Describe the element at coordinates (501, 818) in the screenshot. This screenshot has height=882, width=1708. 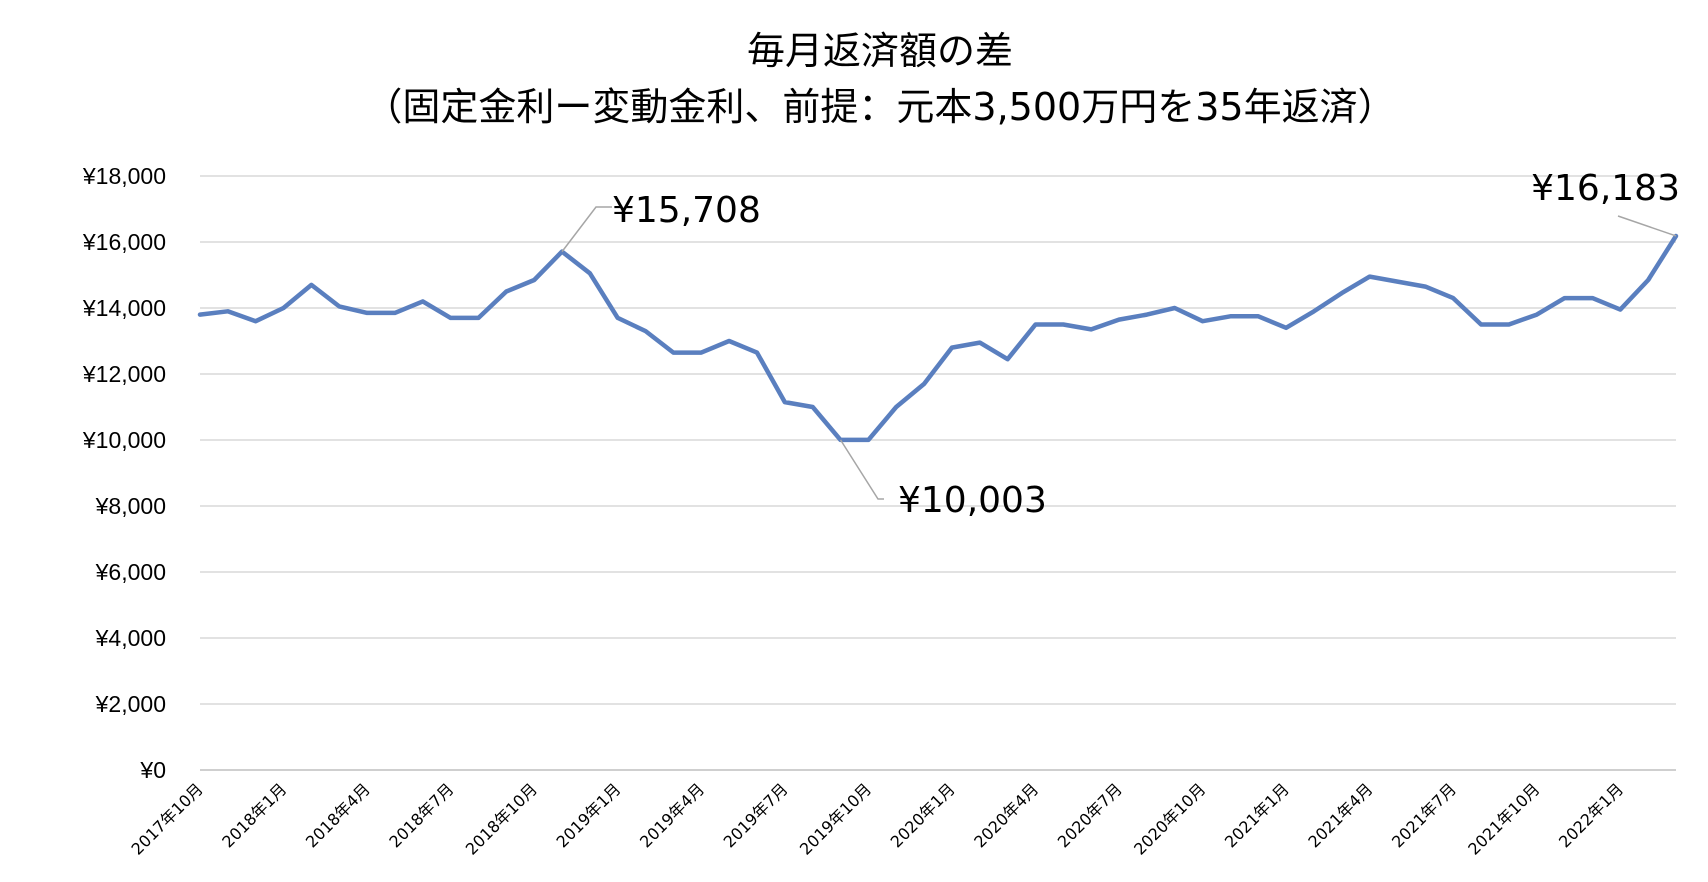
I see `x-tick-label: 2018年10月` at that location.